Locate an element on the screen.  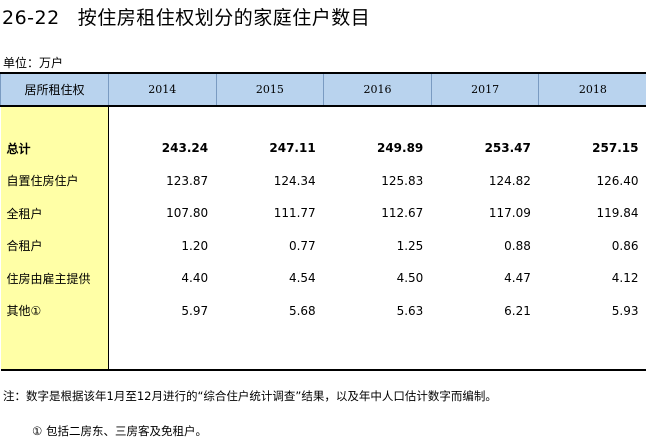
cell: 243.24 is located at coordinates (185, 148).